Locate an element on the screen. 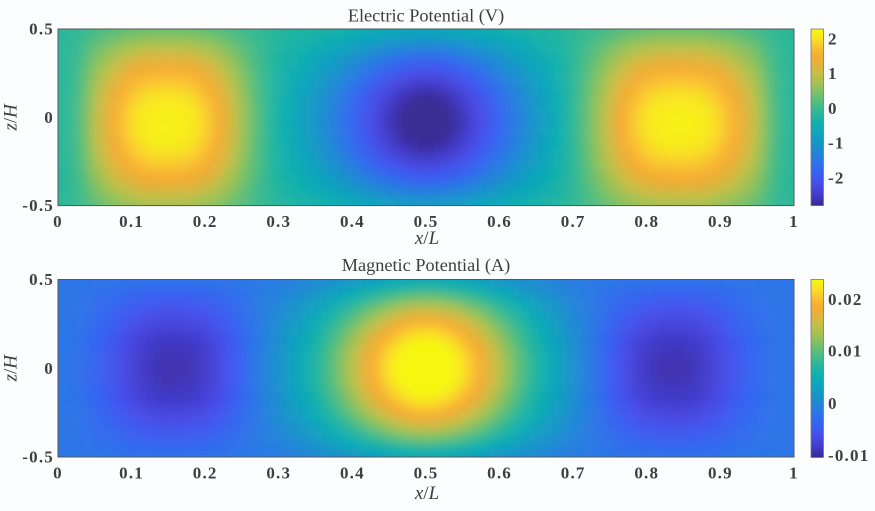 The image size is (875, 511). svg-text: Magnetic Potential (A) is located at coordinates (426, 265).